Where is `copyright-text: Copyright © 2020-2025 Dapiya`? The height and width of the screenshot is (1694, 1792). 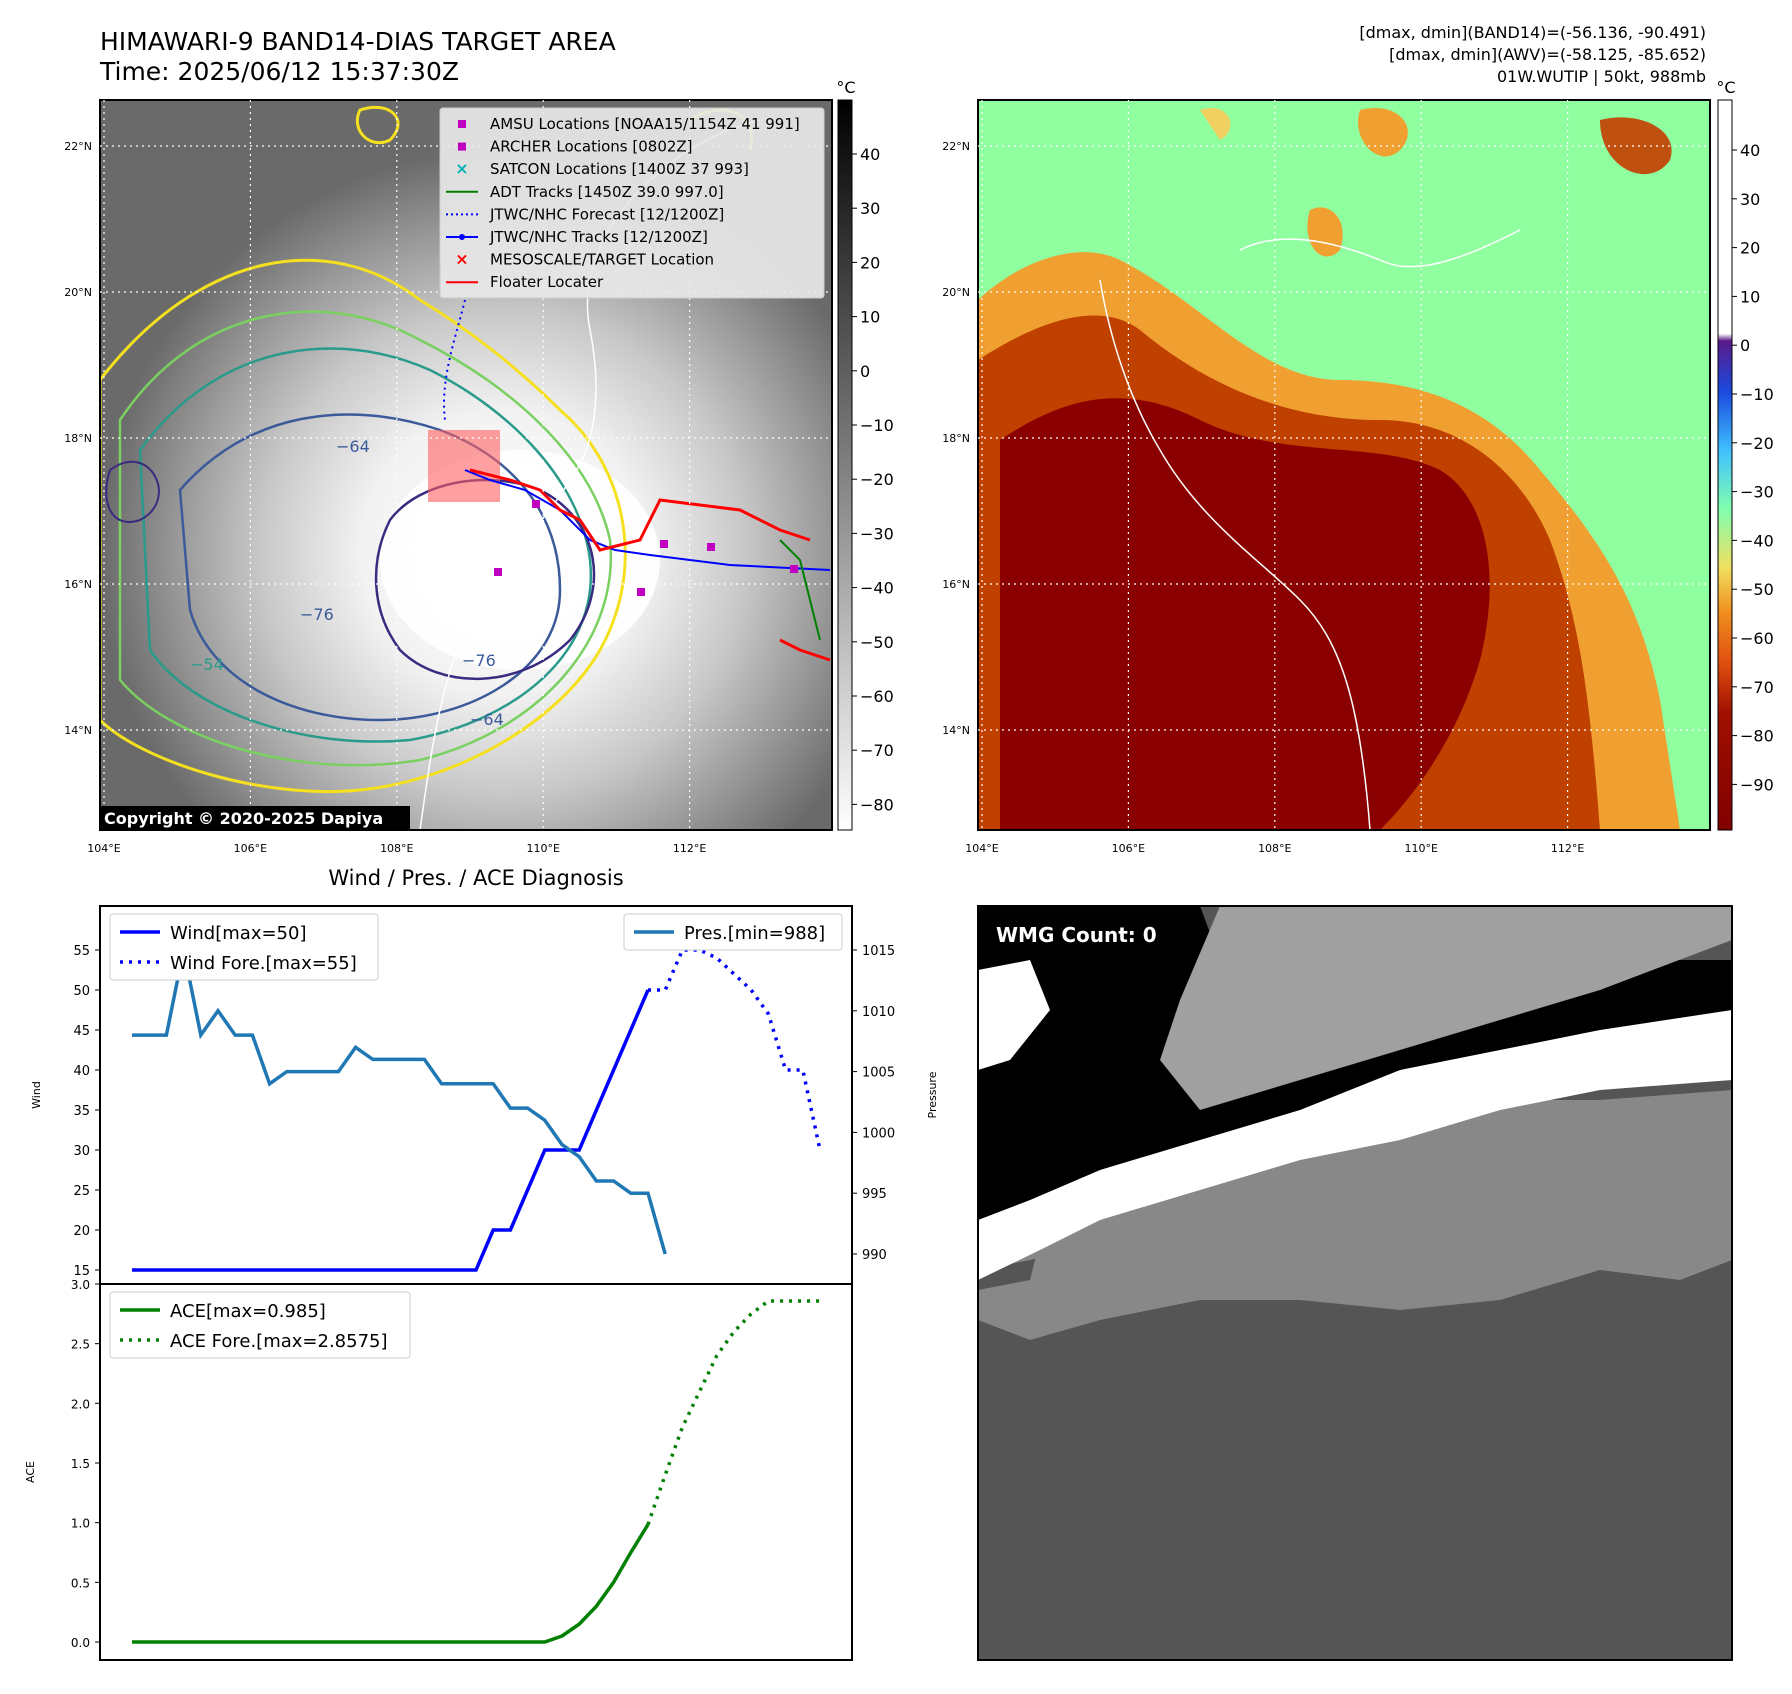 copyright-text: Copyright © 2020-2025 Dapiya is located at coordinates (243, 818).